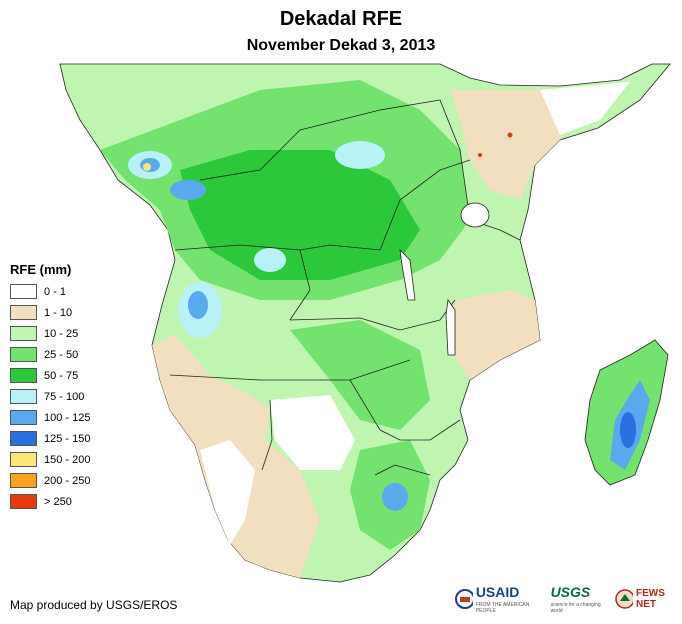 The width and height of the screenshot is (682, 624). Describe the element at coordinates (67, 417) in the screenshot. I see `legend-label: 100 - 125` at that location.